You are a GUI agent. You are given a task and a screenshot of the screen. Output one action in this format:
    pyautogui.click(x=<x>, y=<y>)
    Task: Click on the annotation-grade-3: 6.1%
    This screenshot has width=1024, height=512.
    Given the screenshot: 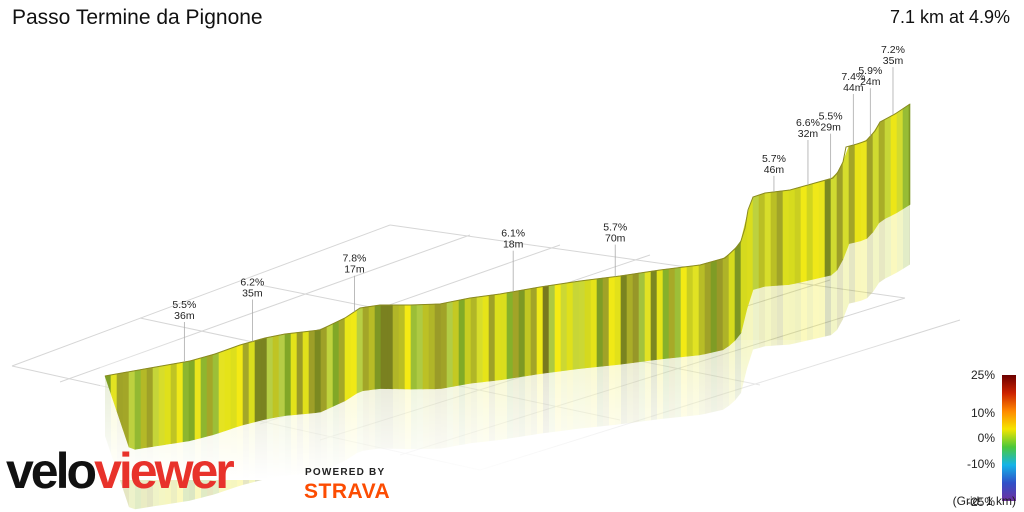 What is the action you would take?
    pyautogui.click(x=513, y=234)
    